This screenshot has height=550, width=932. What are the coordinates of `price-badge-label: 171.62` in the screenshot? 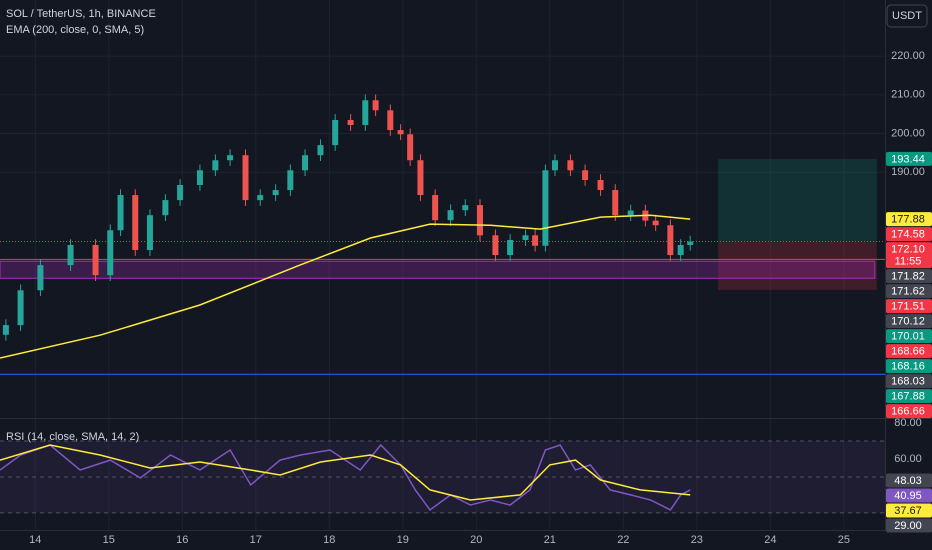 It's located at (908, 292).